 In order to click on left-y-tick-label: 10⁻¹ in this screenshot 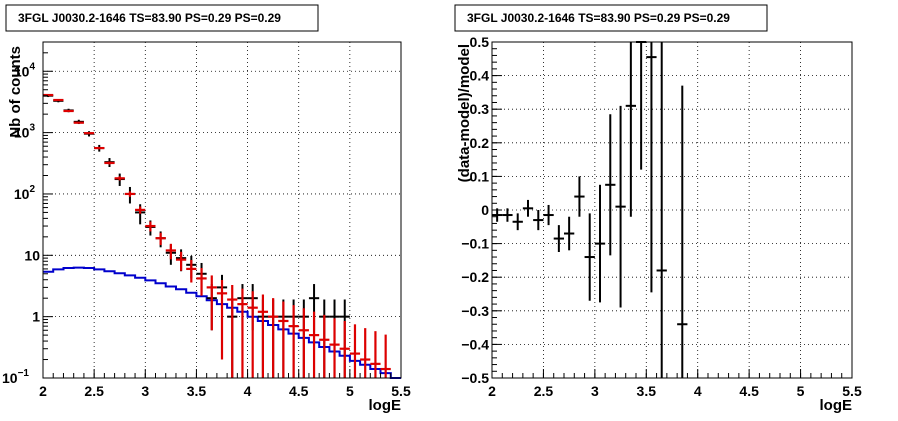, I will do `click(15, 377)`.